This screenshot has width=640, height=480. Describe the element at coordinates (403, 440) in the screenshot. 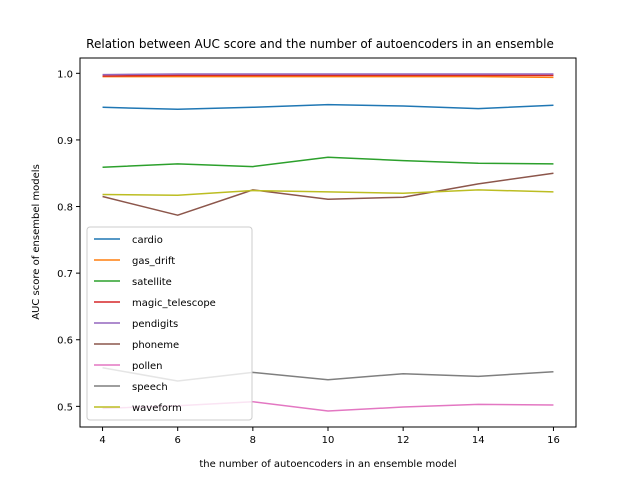

I see `x-tick-label: 12` at that location.